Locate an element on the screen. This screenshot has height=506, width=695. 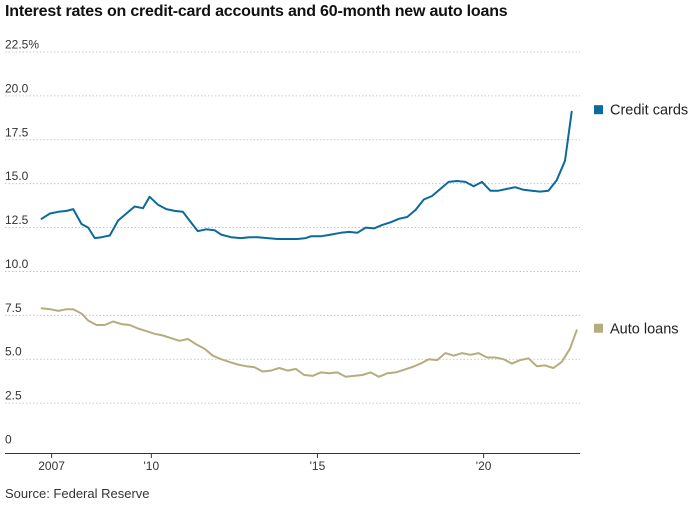
y-tick-label: 17.5 is located at coordinates (17, 132).